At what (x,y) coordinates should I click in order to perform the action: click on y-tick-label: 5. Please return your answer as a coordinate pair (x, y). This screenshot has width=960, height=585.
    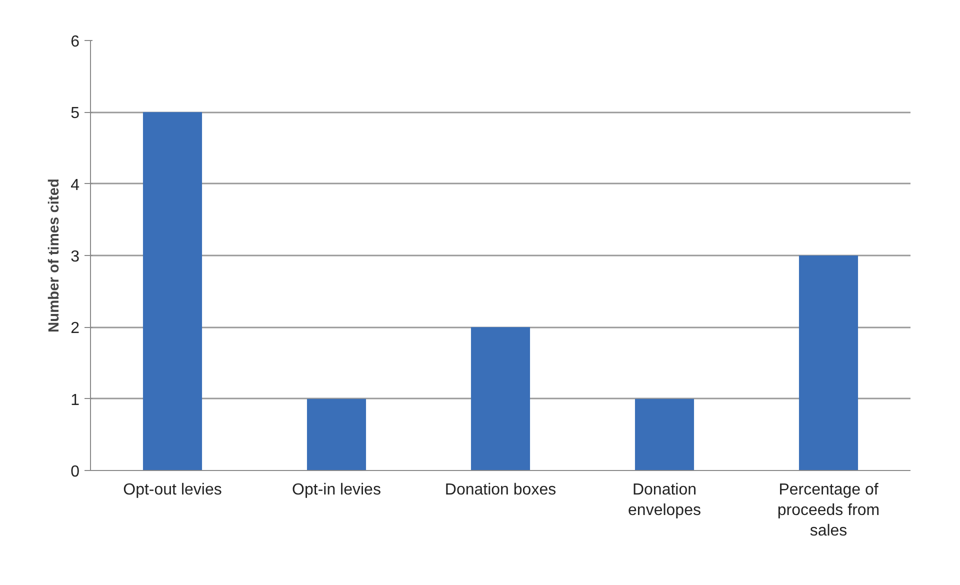
    Looking at the image, I should click on (75, 113).